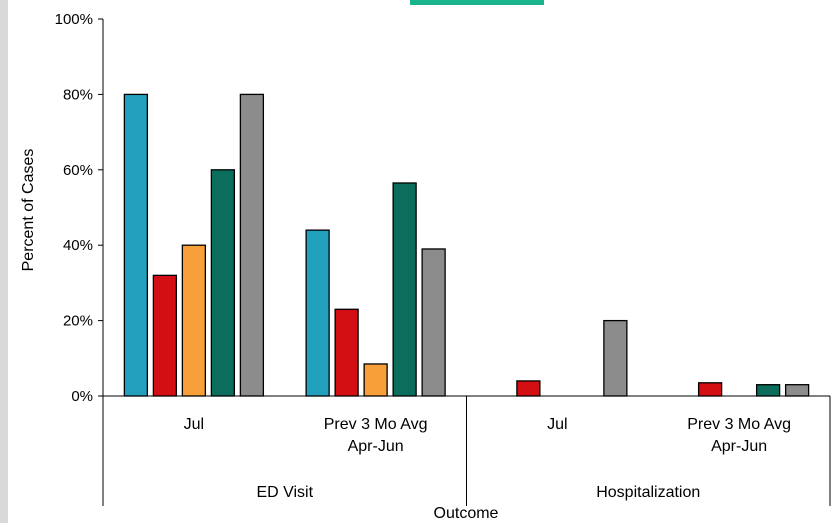 The width and height of the screenshot is (837, 523). Describe the element at coordinates (284, 492) in the screenshot. I see `group-label: ED Visit` at that location.